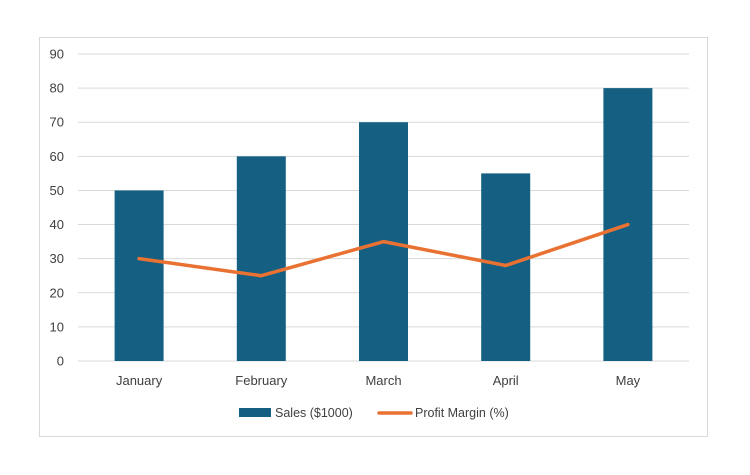 The width and height of the screenshot is (750, 475). I want to click on x-axis-ticks: January February March April May, so click(378, 380).